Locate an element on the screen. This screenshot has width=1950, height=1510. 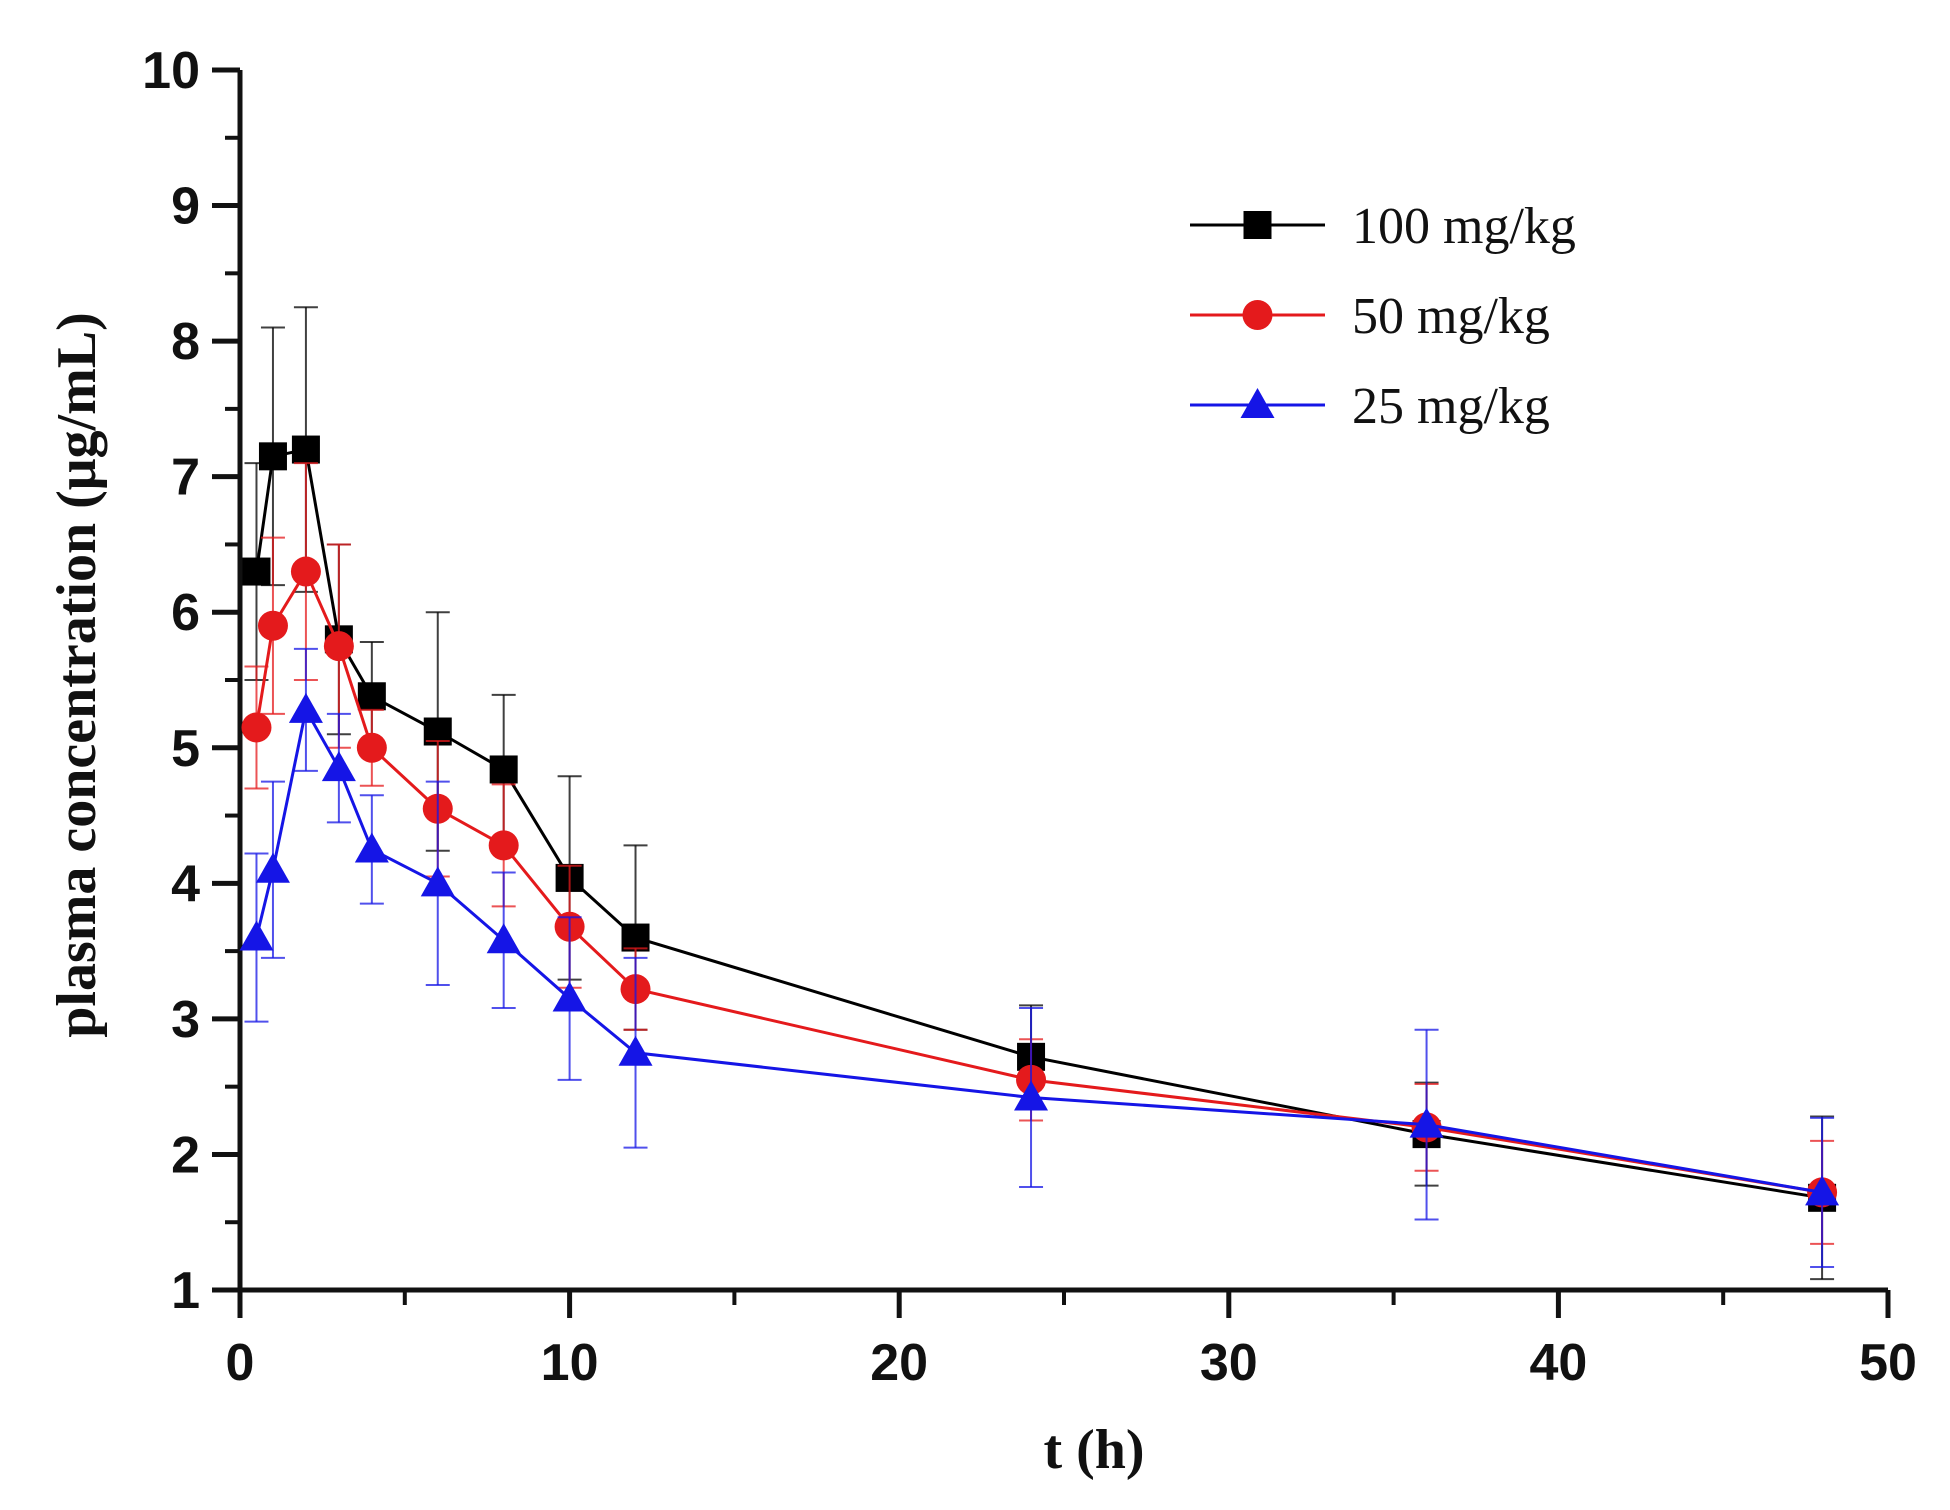
x-axis-title: t (h) is located at coordinates (1093, 1450).